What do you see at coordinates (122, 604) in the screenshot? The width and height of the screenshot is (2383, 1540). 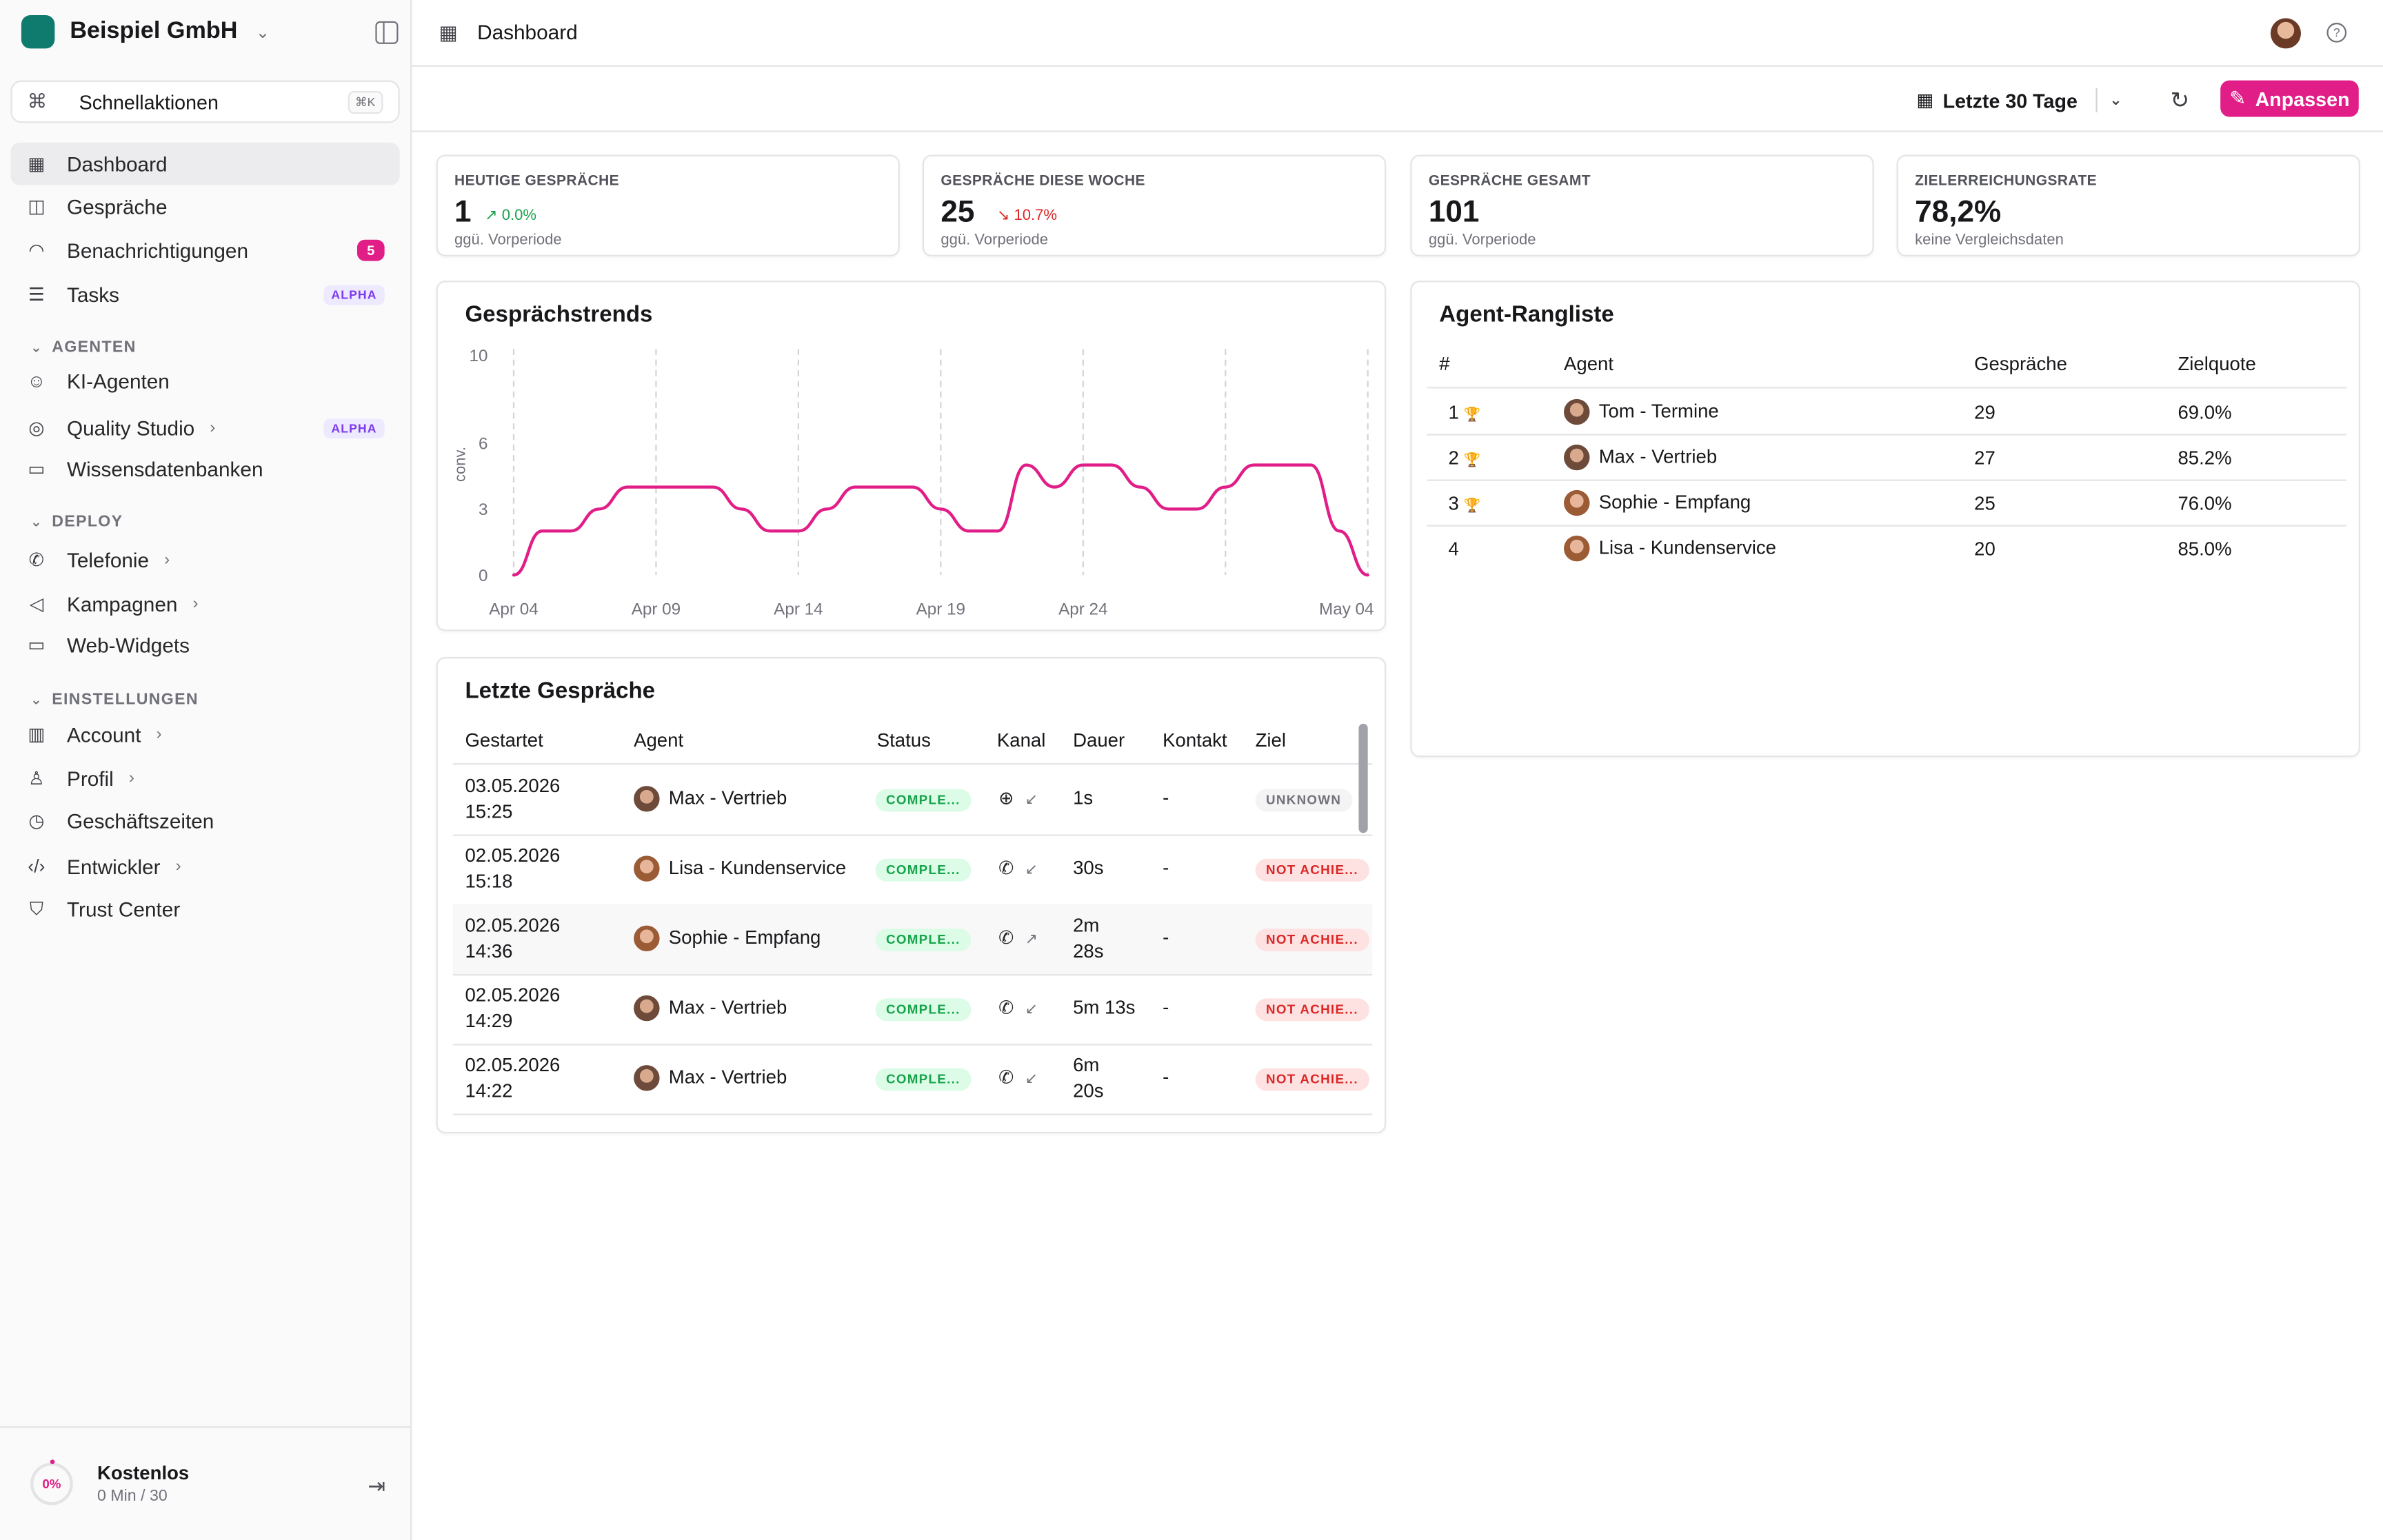 I see `sidebar-item-label: Kampagnen` at bounding box center [122, 604].